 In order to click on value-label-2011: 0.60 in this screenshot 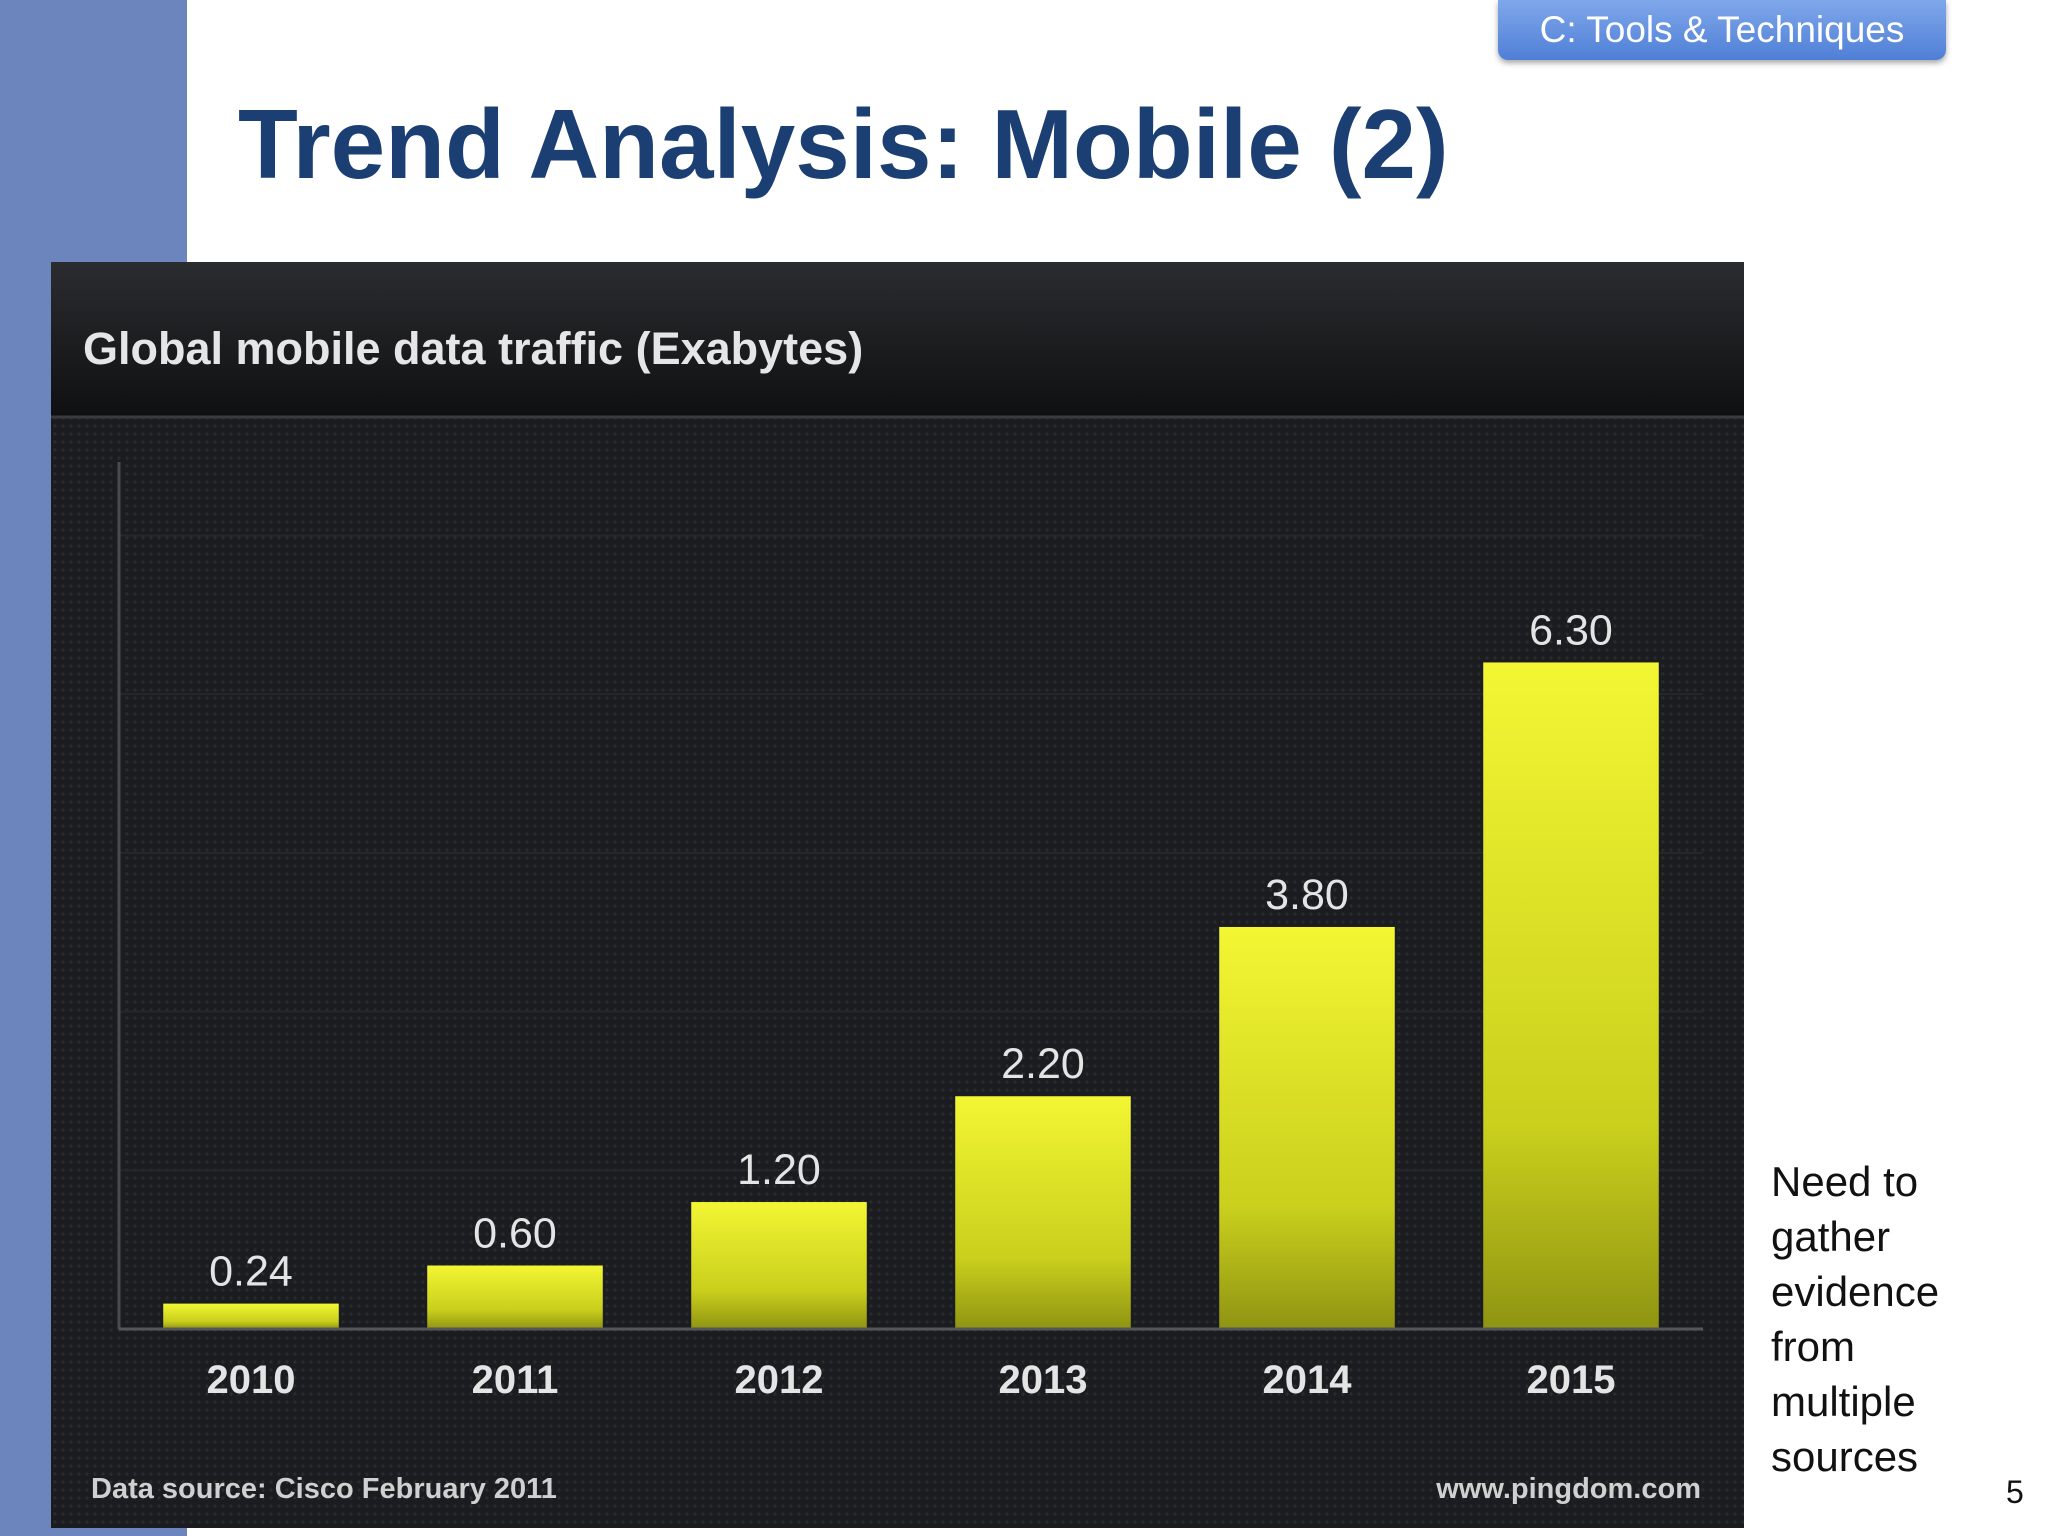, I will do `click(515, 1234)`.